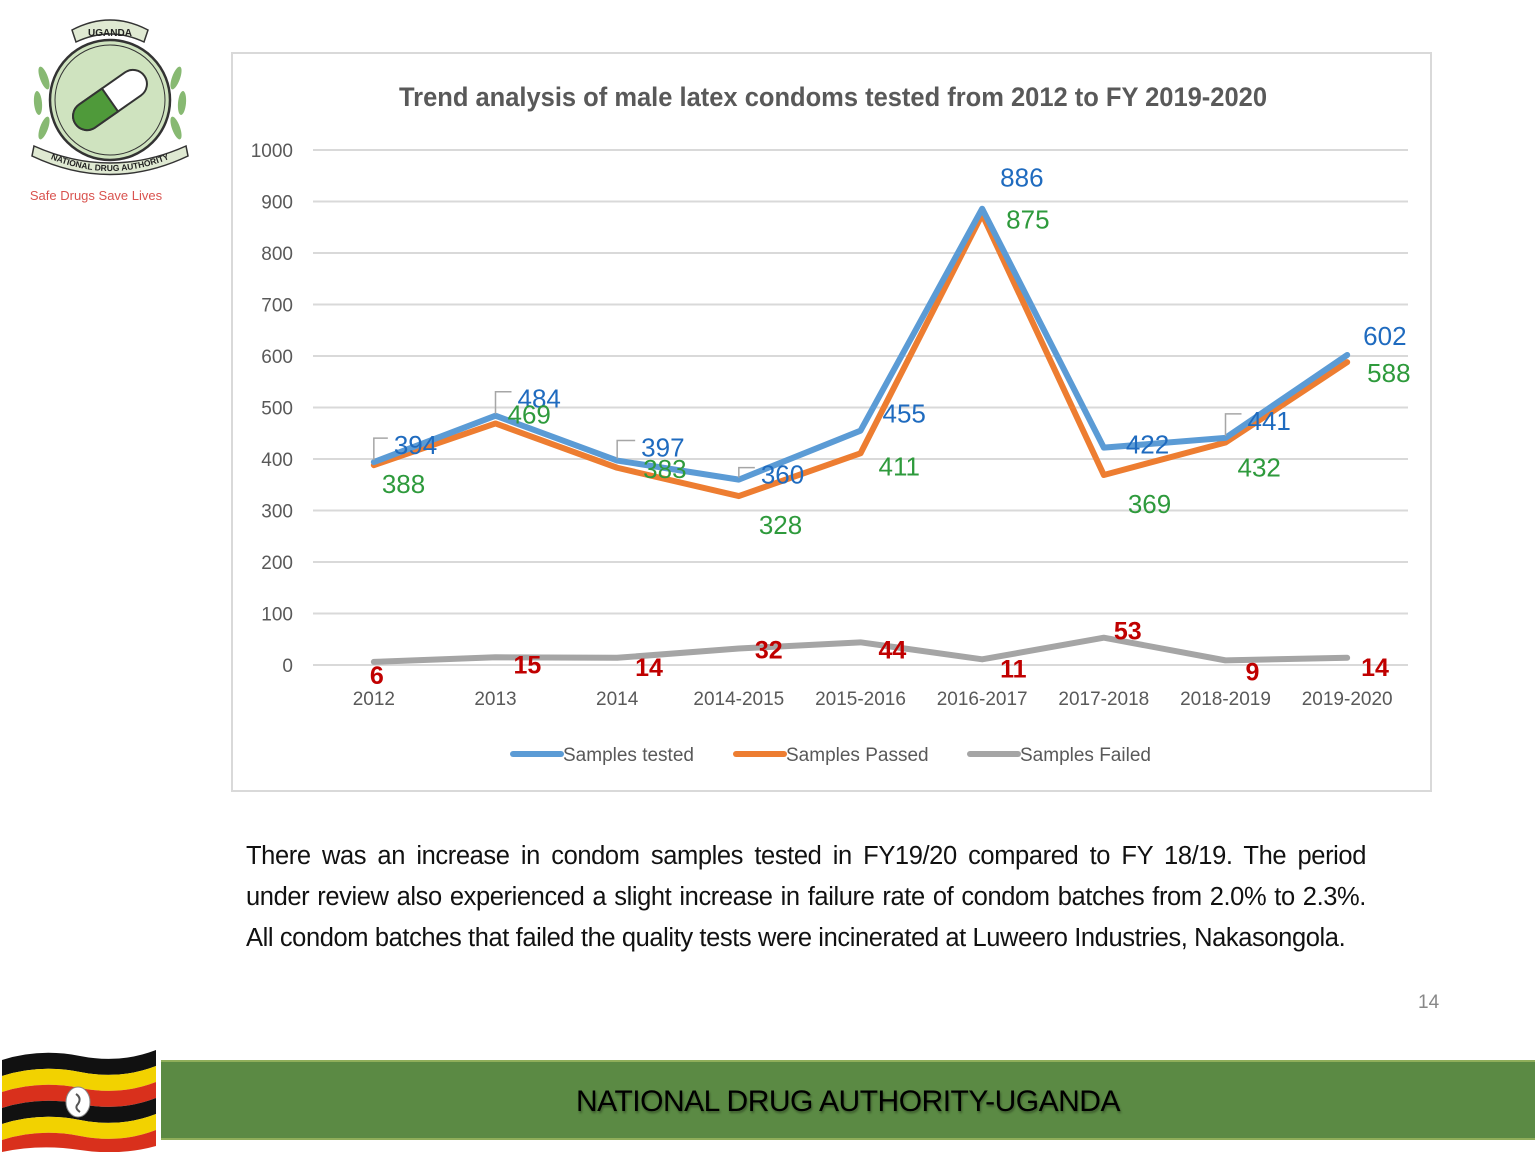 Image resolution: width=1536 pixels, height=1152 pixels. What do you see at coordinates (738, 699) in the screenshot?
I see `x-tick-label: 2014-2015` at bounding box center [738, 699].